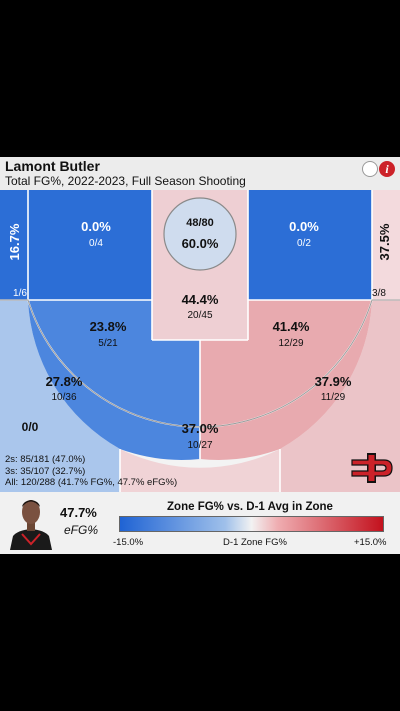 This screenshot has height=711, width=400. What do you see at coordinates (291, 326) in the screenshot?
I see `label-right-elbow-pct: 41.4%` at bounding box center [291, 326].